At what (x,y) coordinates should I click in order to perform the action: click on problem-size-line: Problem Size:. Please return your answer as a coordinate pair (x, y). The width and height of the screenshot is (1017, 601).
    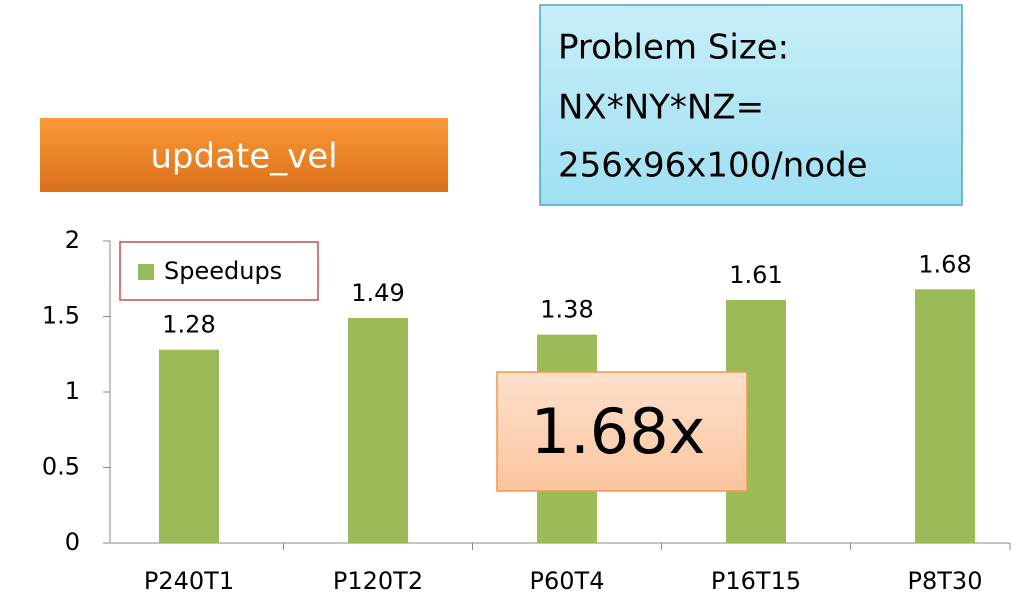
    Looking at the image, I should click on (673, 48).